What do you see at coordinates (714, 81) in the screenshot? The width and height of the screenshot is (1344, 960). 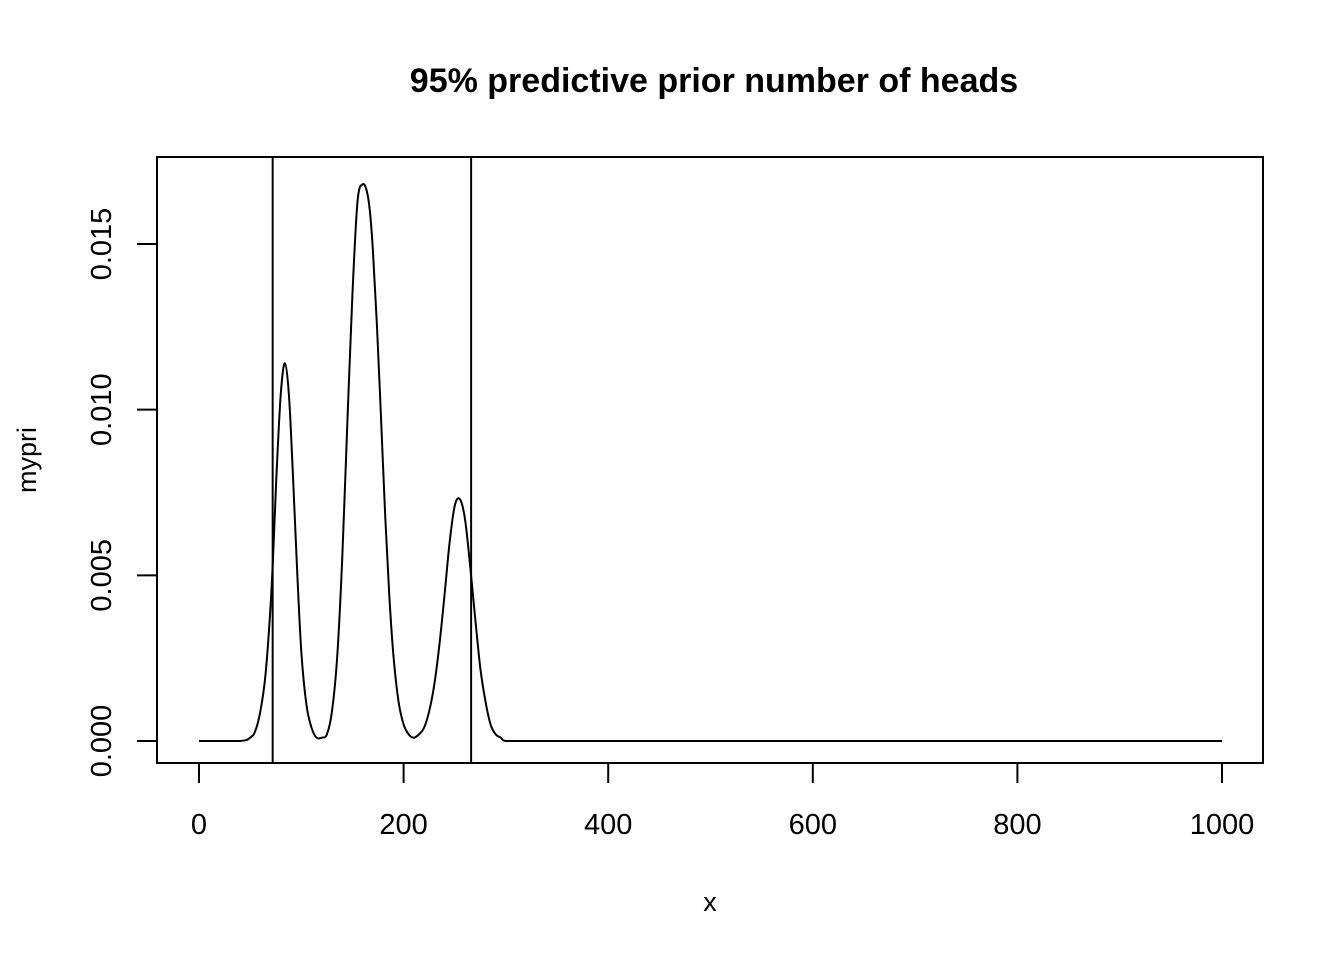 I see `chart-title: 95% predictive prior number of heads` at bounding box center [714, 81].